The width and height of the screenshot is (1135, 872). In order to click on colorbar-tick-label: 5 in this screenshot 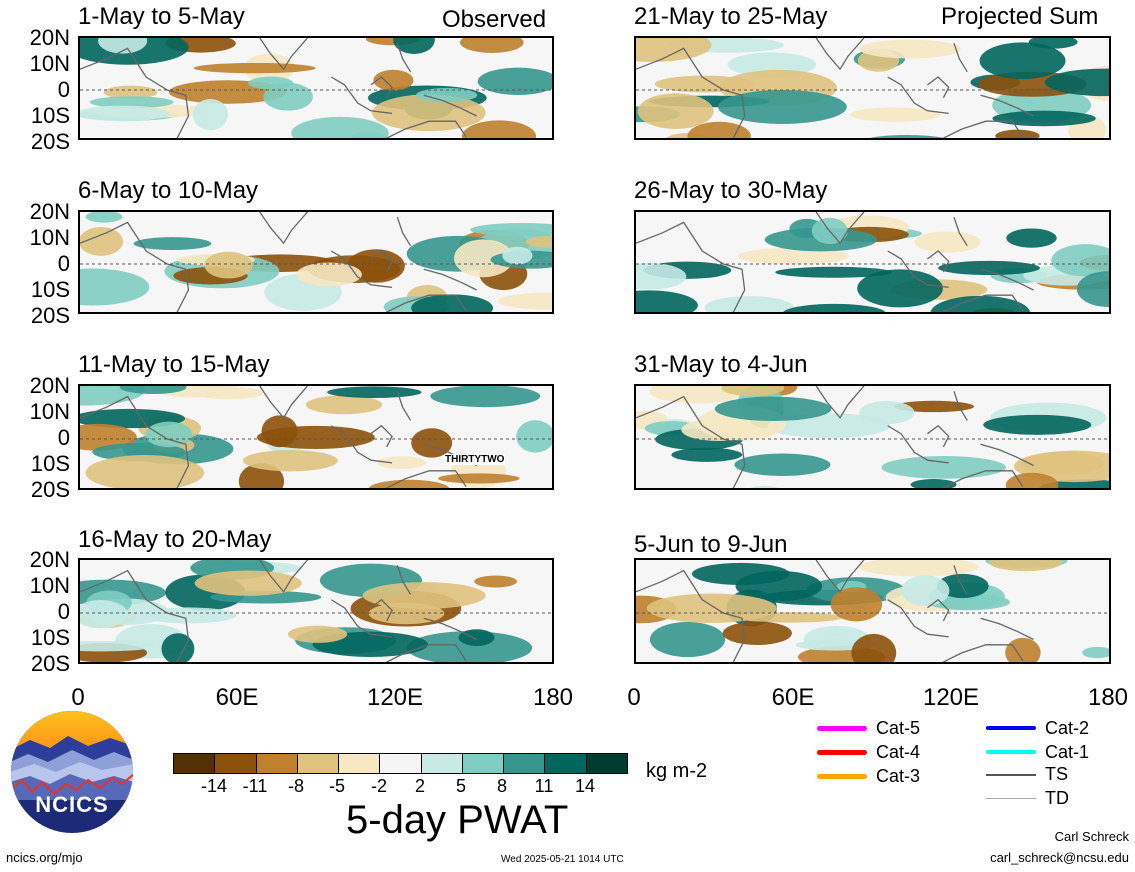, I will do `click(461, 786)`.